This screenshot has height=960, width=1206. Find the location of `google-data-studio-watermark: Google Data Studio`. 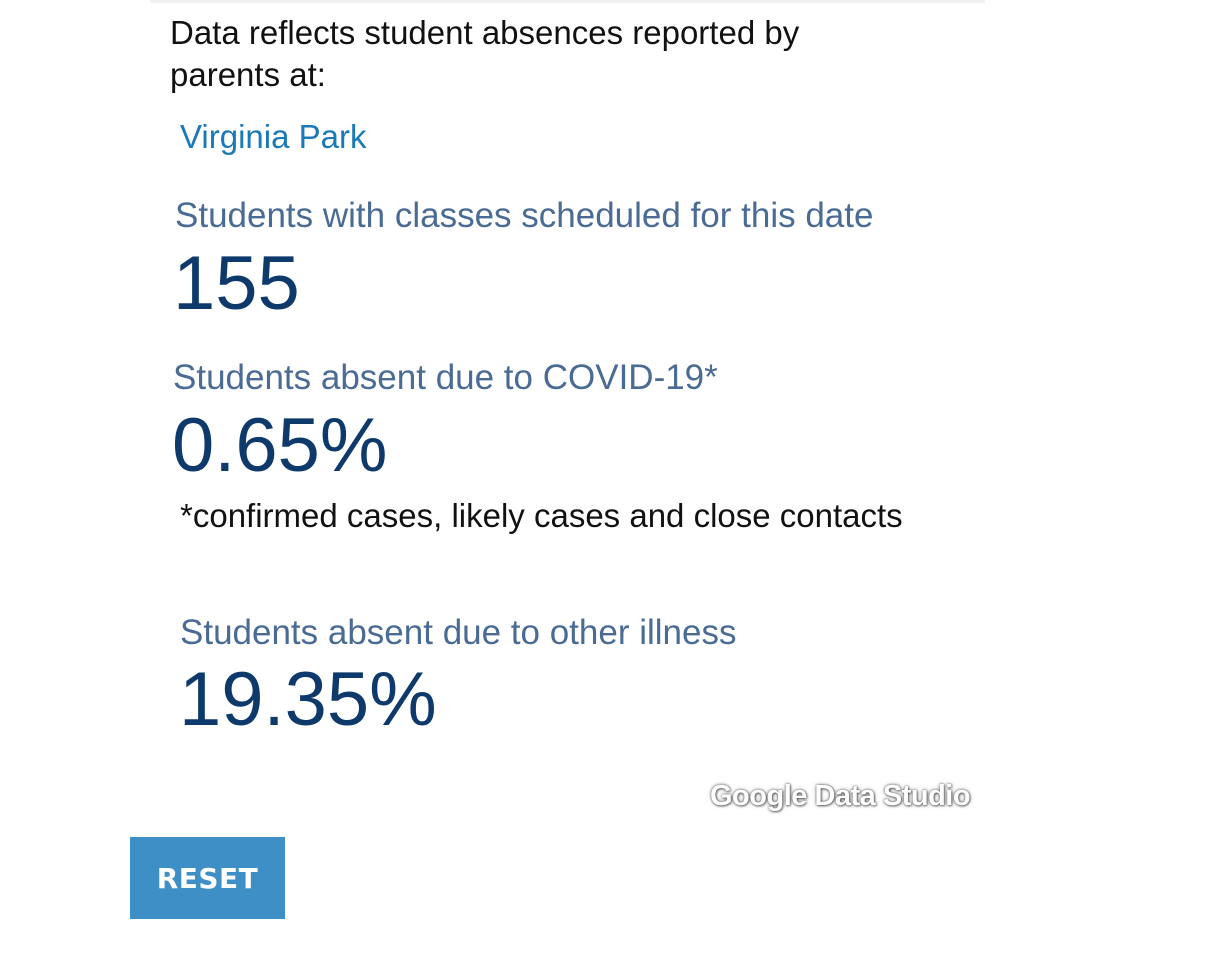

google-data-studio-watermark: Google Data Studio is located at coordinates (840, 796).